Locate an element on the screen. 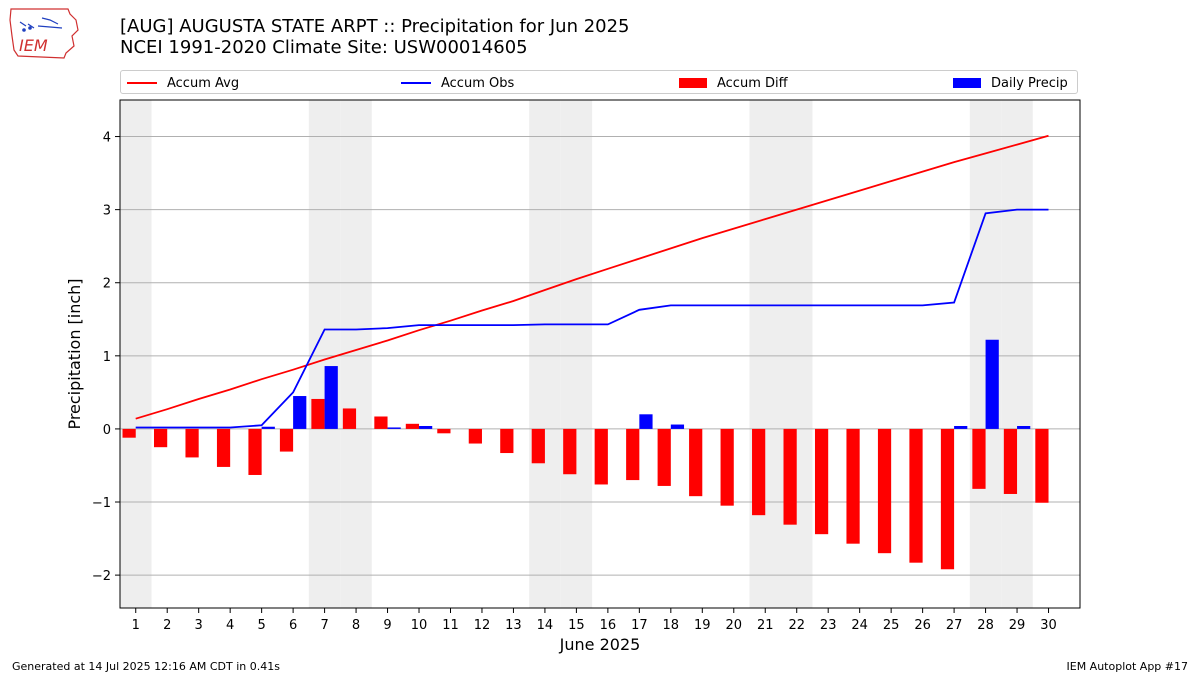 Image resolution: width=1200 pixels, height=675 pixels. x-tick-label: 30 is located at coordinates (1048, 625).